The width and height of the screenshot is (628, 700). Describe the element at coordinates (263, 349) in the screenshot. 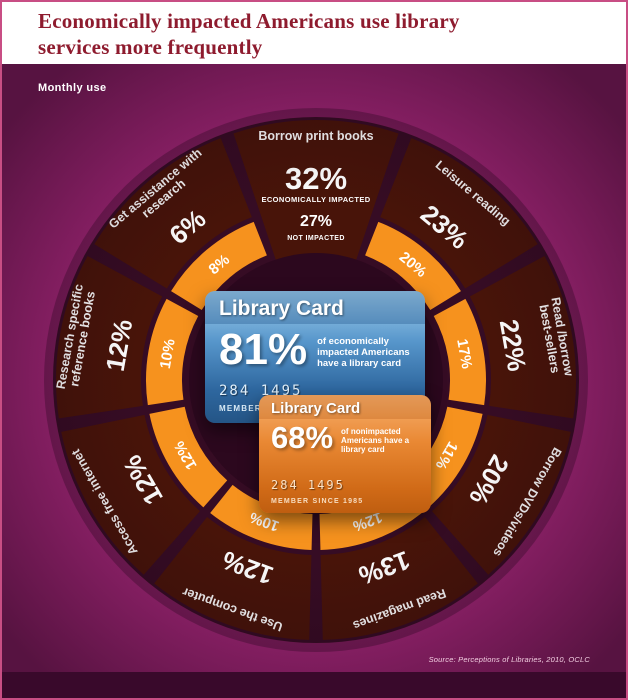

I see `card-impacted-percentage: 81%` at that location.